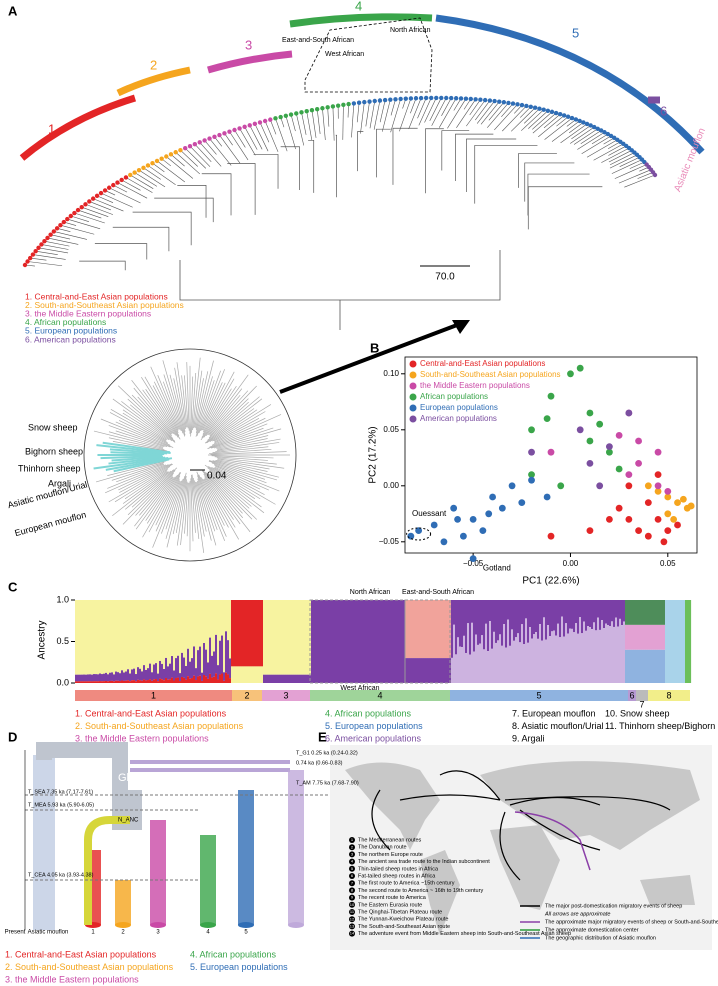 The image size is (718, 986). Describe the element at coordinates (552, 841) in the screenshot. I see `inferred-route` at that location.